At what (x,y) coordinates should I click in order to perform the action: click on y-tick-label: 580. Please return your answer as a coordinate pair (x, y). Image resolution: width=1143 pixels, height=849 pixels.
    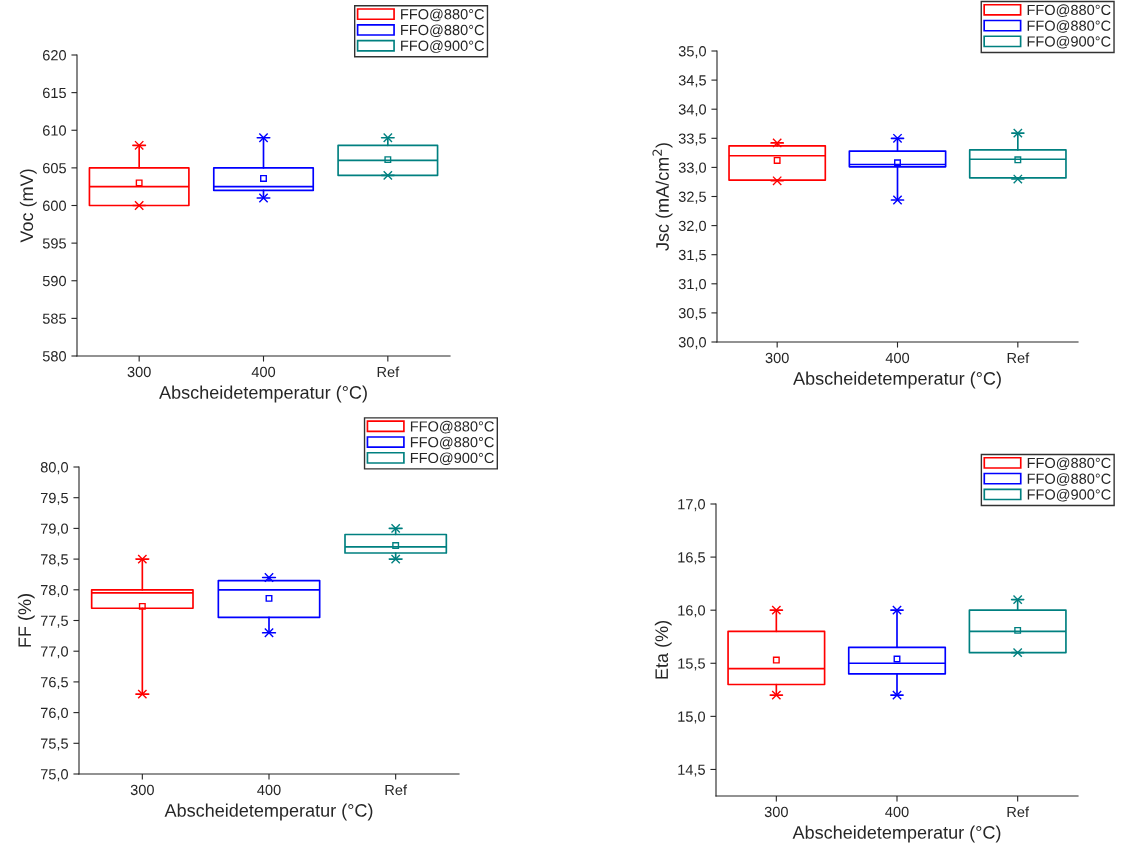
    Looking at the image, I should click on (54, 356).